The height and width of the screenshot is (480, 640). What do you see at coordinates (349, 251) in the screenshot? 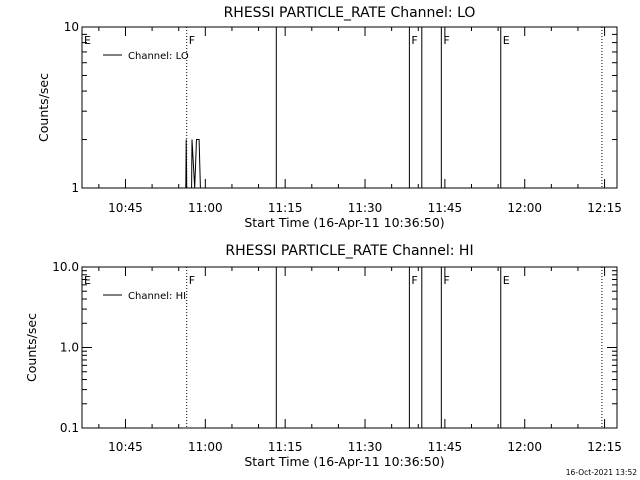
I see `chart-title: RHESSI PARTICLE_RATE Channel: HI` at bounding box center [349, 251].